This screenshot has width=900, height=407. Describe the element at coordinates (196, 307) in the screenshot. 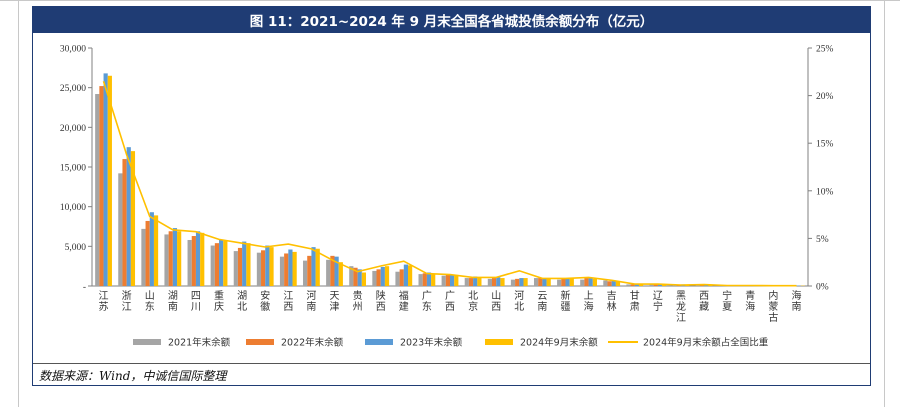

I see `x-tick-label: 川` at that location.